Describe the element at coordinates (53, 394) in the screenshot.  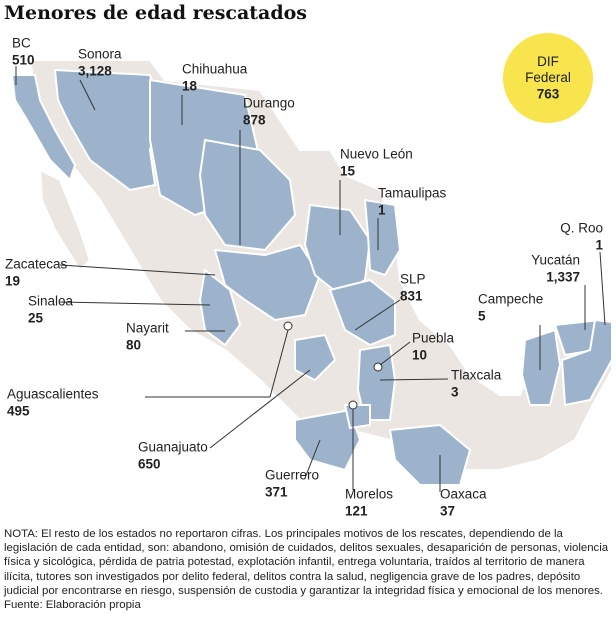
I see `state-name: Aguascalientes` at that location.